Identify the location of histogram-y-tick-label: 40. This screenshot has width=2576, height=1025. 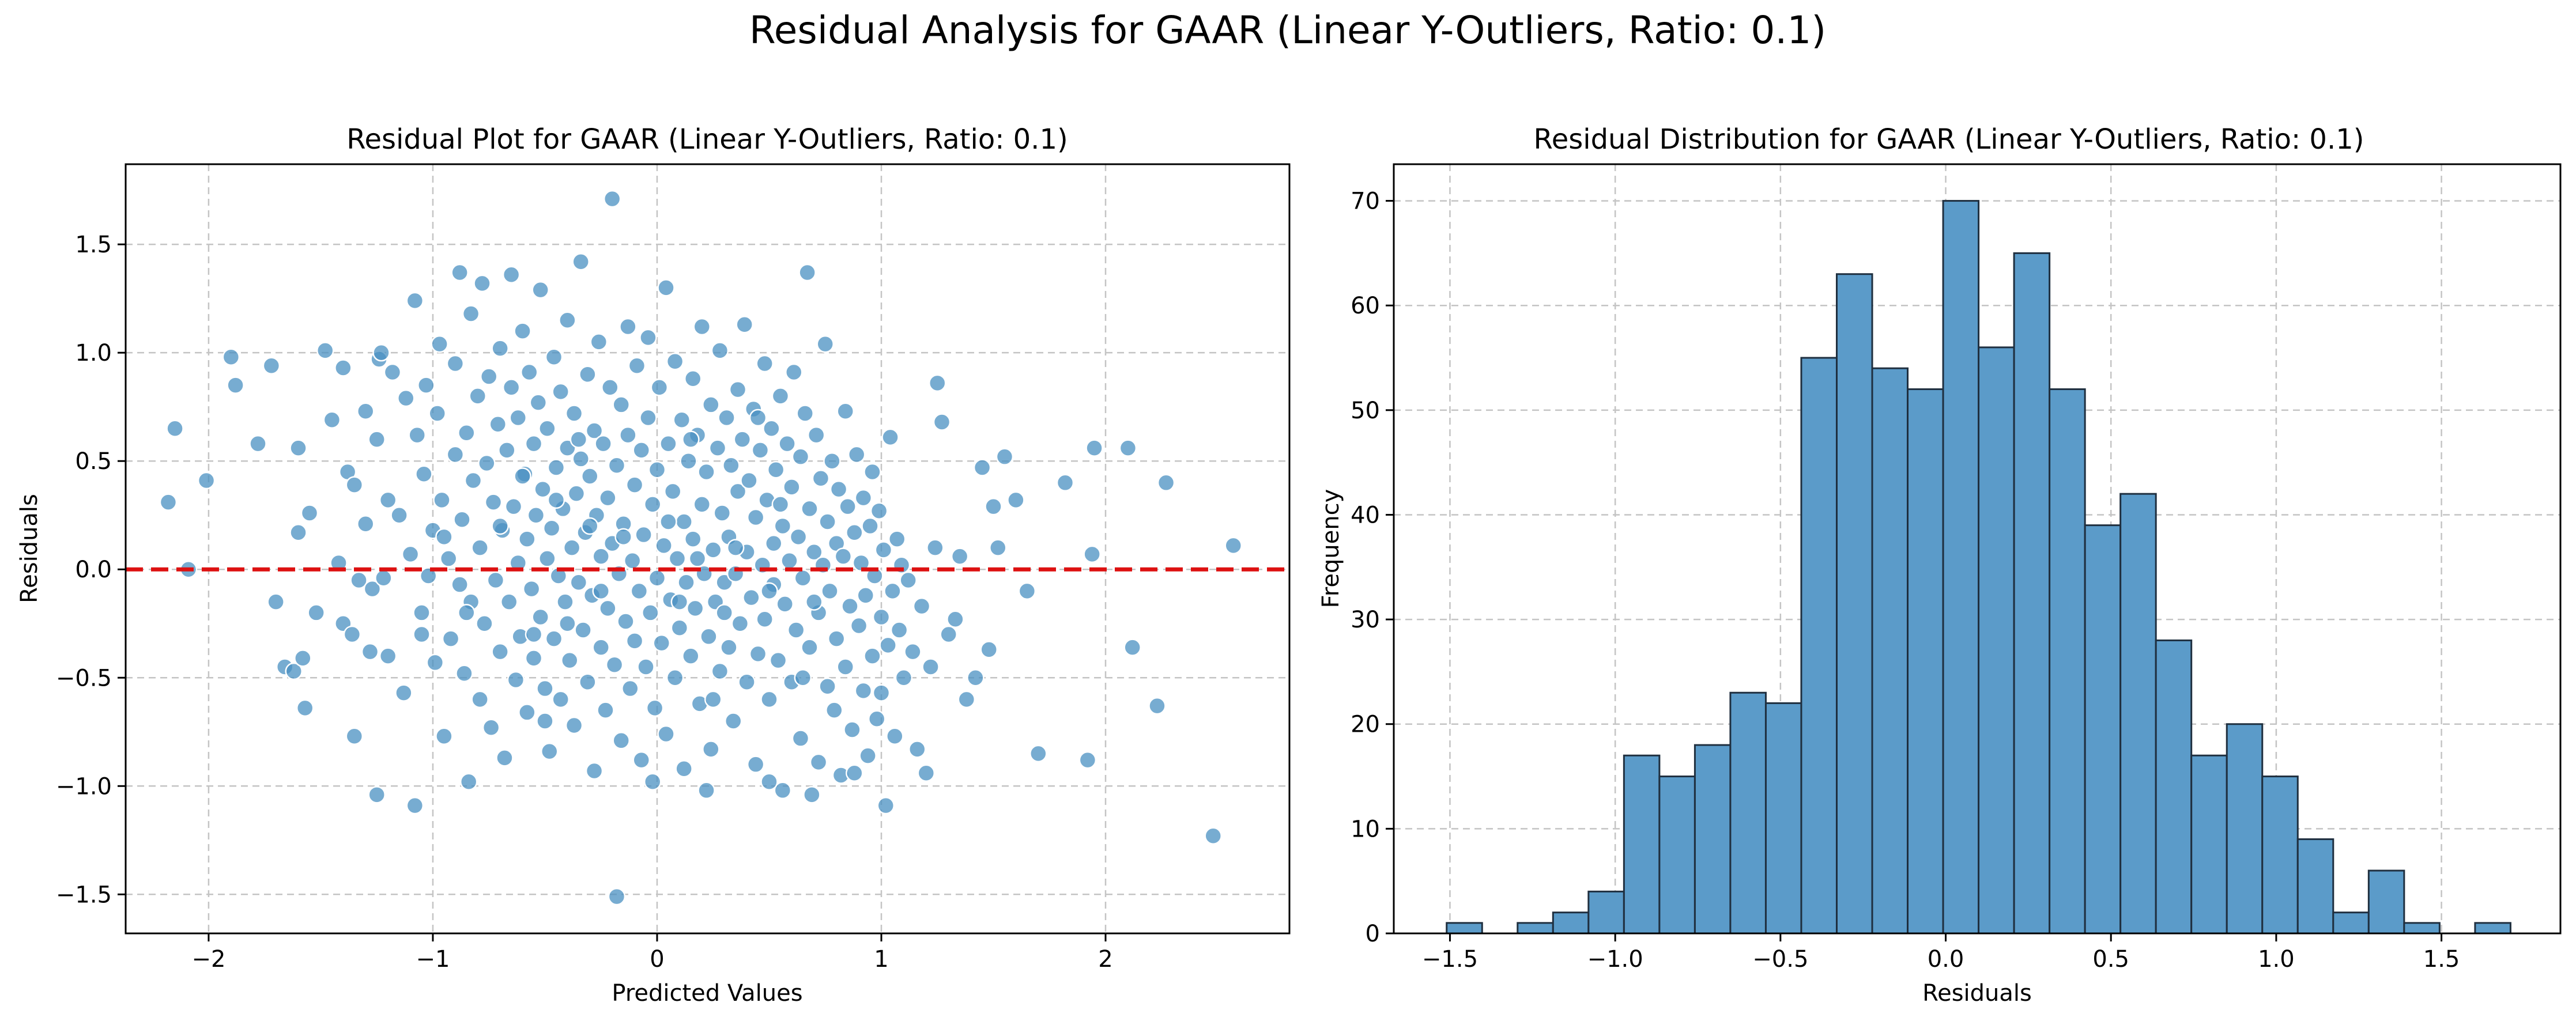
(1365, 515).